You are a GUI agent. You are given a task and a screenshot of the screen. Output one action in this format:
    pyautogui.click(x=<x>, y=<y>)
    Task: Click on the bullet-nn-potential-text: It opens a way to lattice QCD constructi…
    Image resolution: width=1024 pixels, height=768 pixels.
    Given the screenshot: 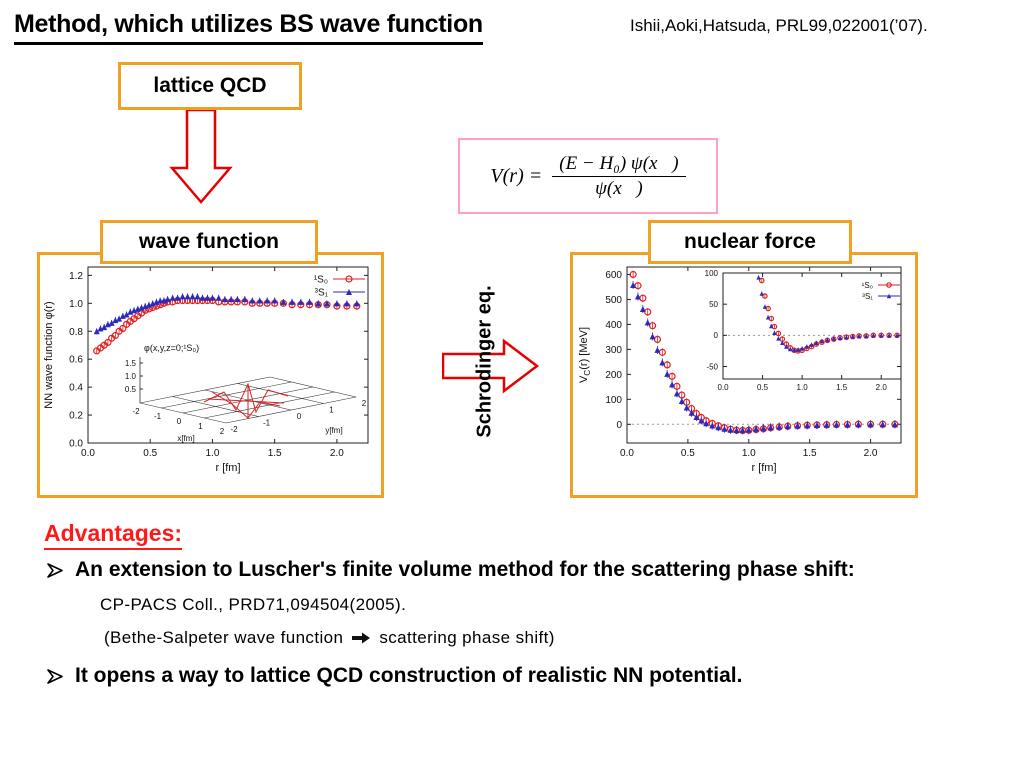 What is the action you would take?
    pyautogui.click(x=409, y=675)
    